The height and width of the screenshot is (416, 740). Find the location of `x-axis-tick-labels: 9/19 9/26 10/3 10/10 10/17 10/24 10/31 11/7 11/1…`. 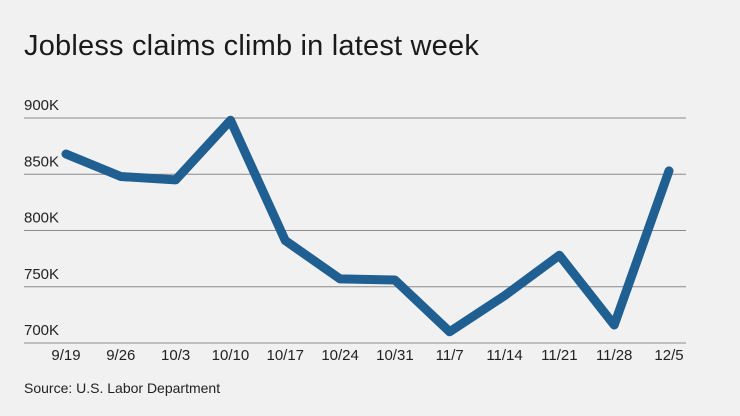

x-axis-tick-labels: 9/19 9/26 10/3 10/10 10/17 10/24 10/31 11/7 11/1… is located at coordinates (367, 355).